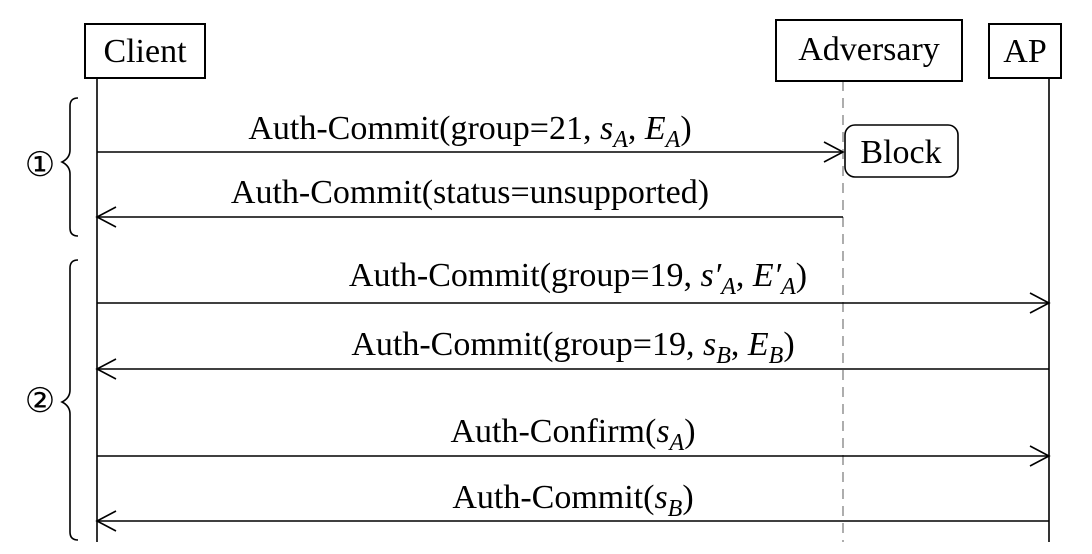  I want to click on message-label-2: Auth-Commit(status=unsupported), so click(470, 192).